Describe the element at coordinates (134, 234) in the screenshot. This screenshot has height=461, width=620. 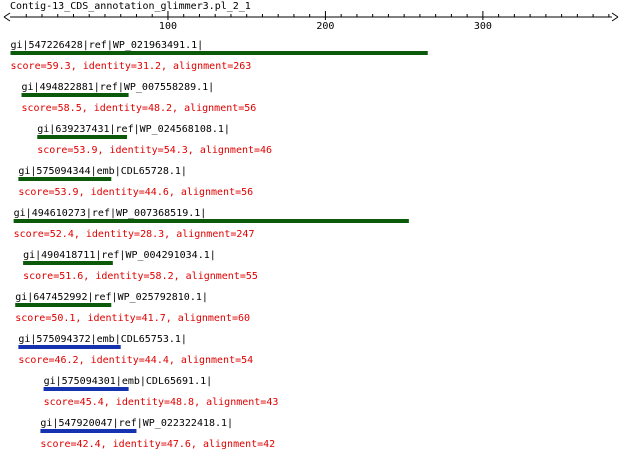
I see `hit-stats: score=52.4, identity=28.3, alignment=247` at that location.